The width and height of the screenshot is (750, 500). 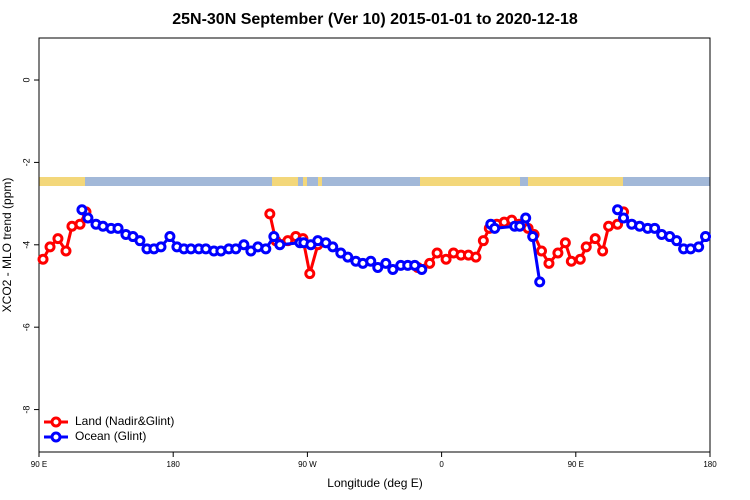 I want to click on legend-label: Ocean (Glint), so click(x=110, y=436).